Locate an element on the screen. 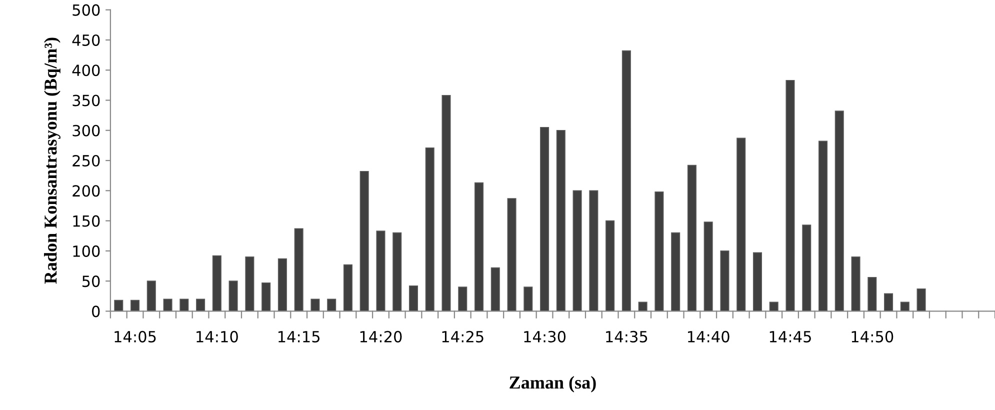  x-tick-label: 14:15 is located at coordinates (299, 336).